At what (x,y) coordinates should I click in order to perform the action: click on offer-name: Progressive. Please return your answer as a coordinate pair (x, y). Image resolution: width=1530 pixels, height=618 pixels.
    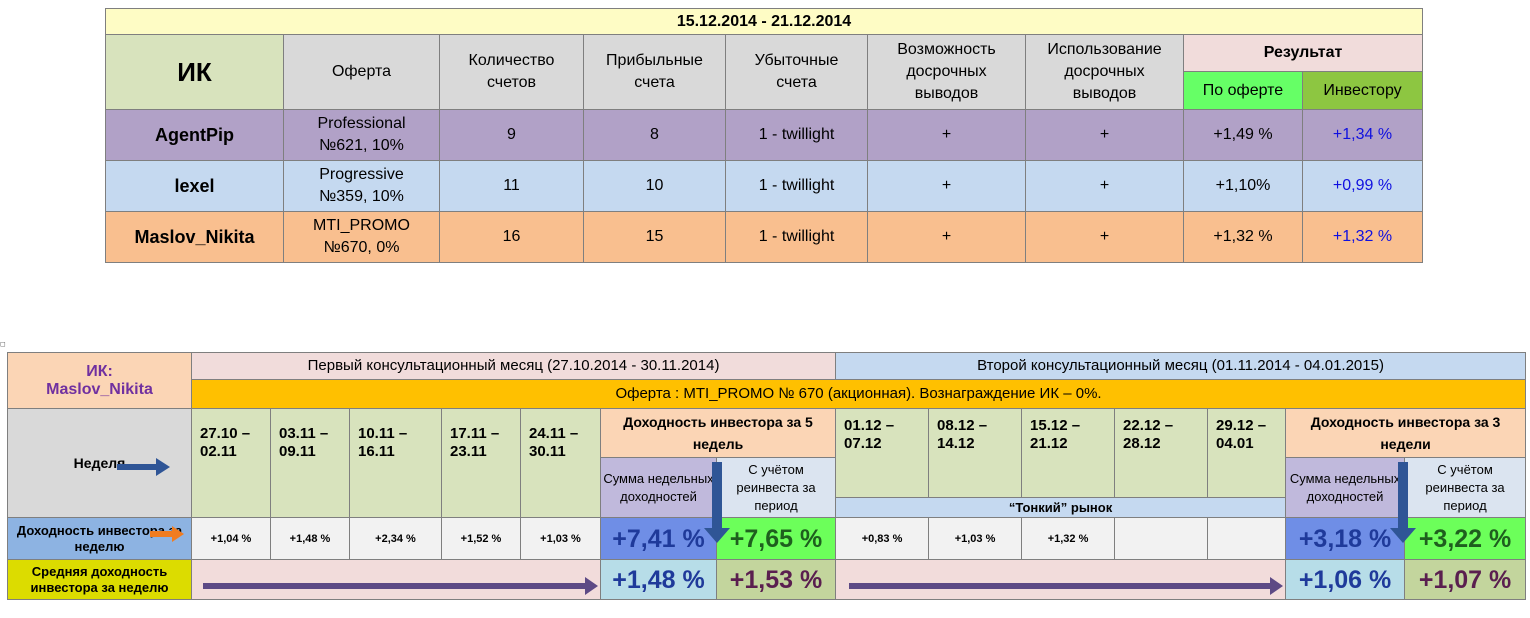
    Looking at the image, I should click on (361, 174).